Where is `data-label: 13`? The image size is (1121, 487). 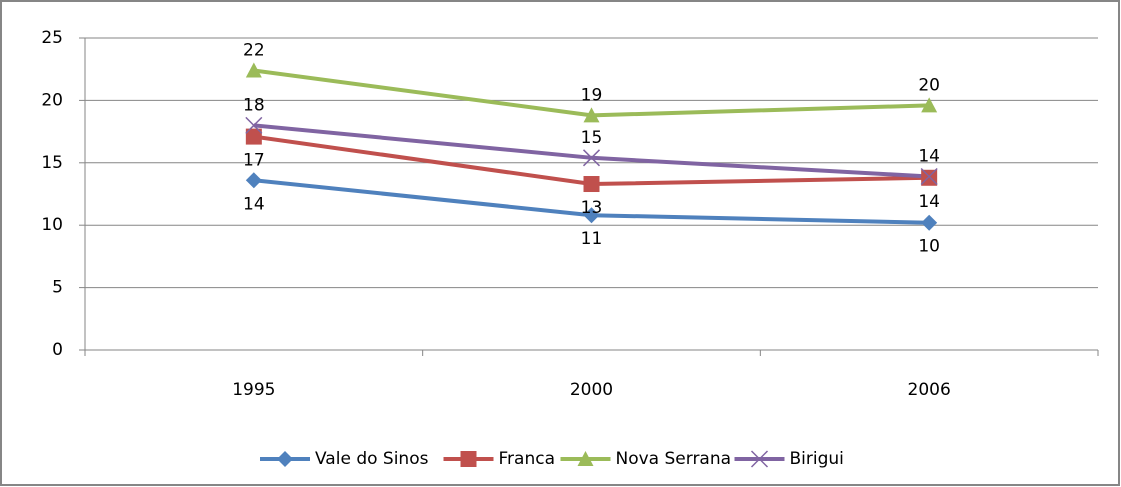 data-label: 13 is located at coordinates (592, 208).